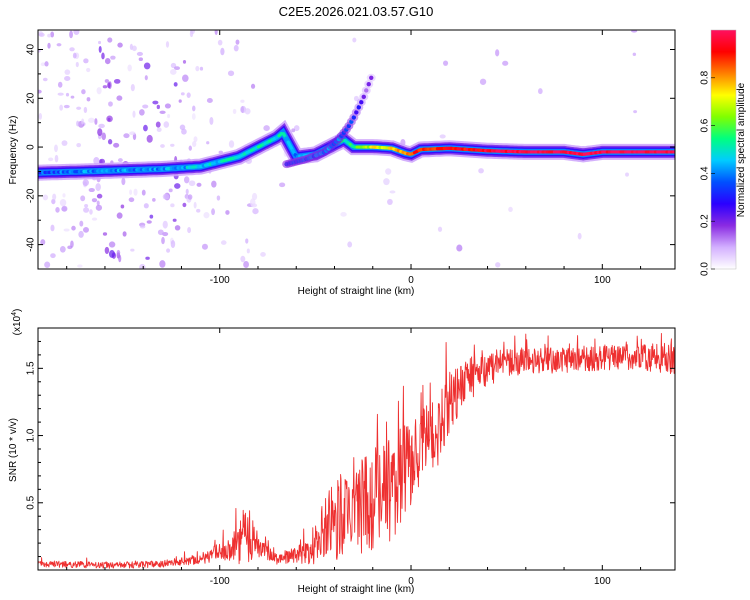 Image resolution: width=750 pixels, height=600 pixels. What do you see at coordinates (411, 581) in the screenshot?
I see `snr-x-tick-label: 0` at bounding box center [411, 581].